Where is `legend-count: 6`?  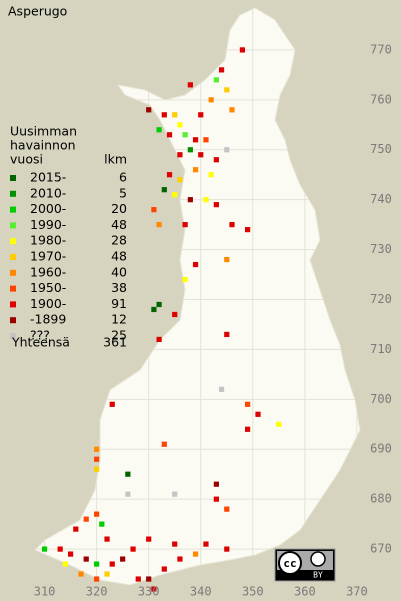 legend-count: 6 is located at coordinates (123, 177).